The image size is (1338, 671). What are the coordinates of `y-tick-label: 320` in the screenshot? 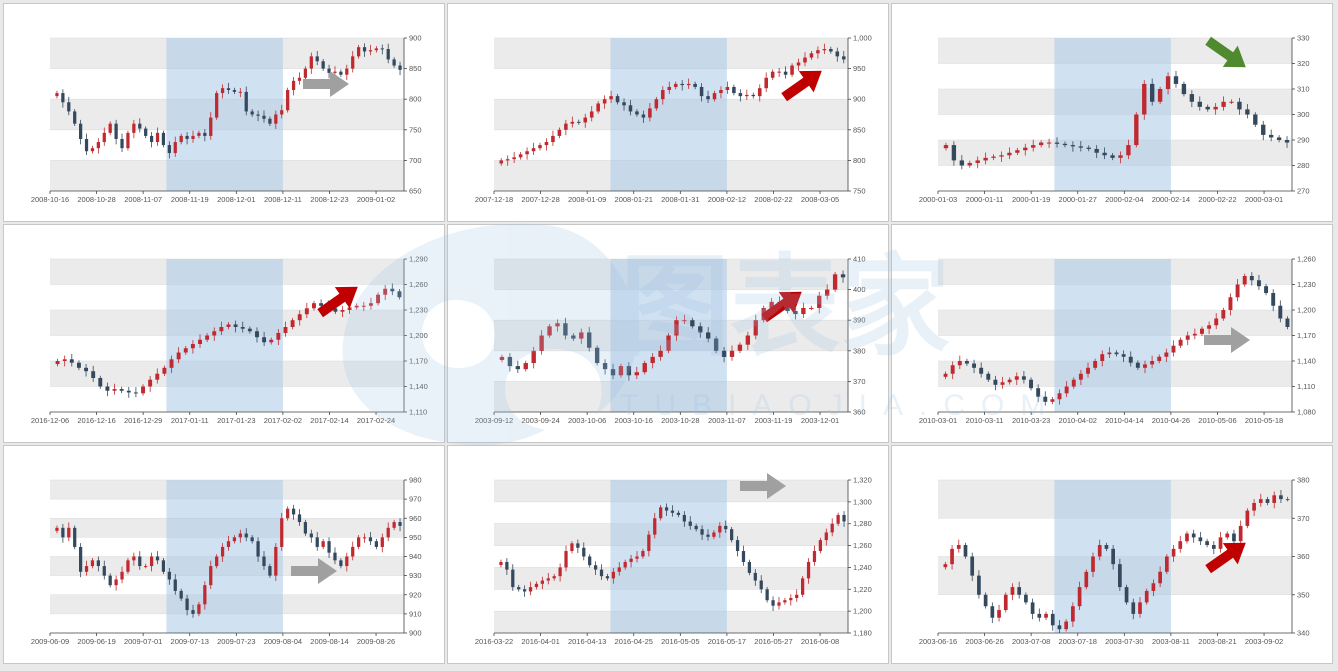 It's located at (1303, 63).